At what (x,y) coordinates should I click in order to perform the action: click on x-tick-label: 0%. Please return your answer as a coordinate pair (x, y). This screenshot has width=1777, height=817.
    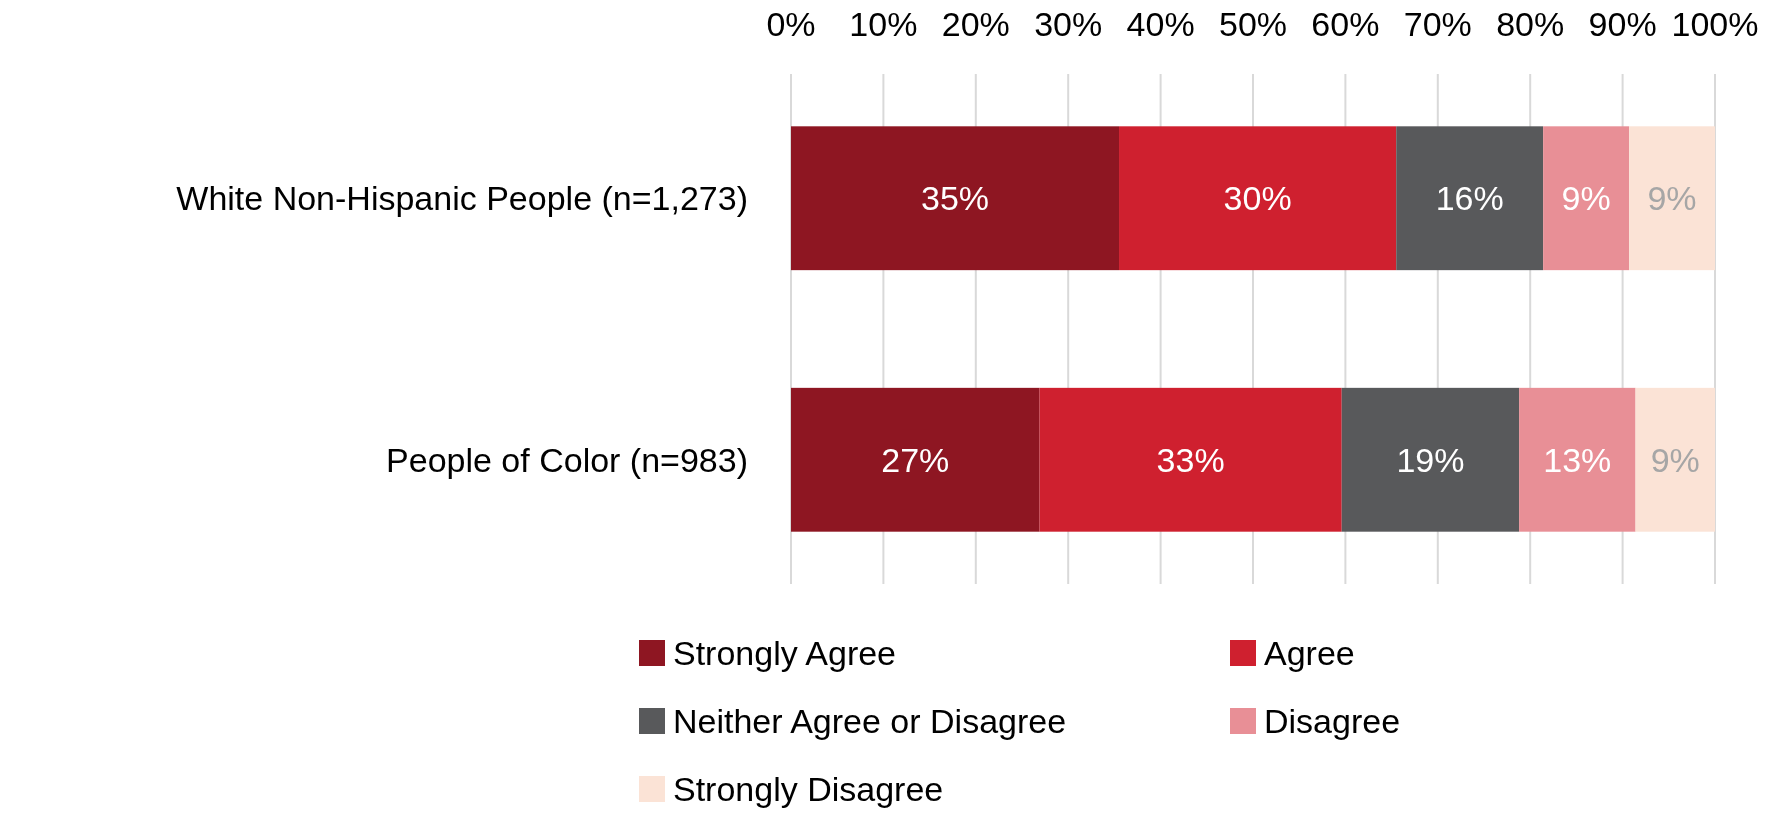
    Looking at the image, I should click on (791, 24).